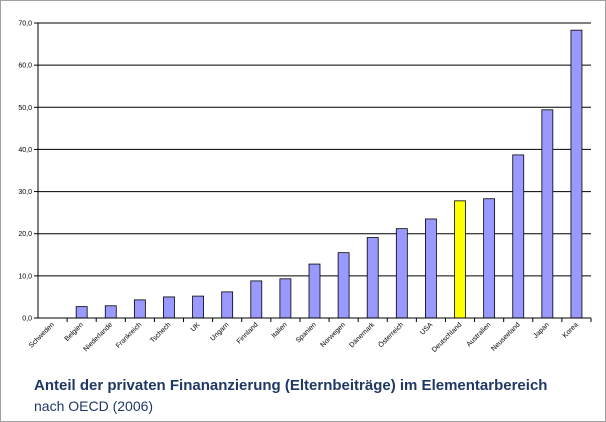 This screenshot has height=422, width=606. What do you see at coordinates (547, 214) in the screenshot?
I see `bar-japan` at bounding box center [547, 214].